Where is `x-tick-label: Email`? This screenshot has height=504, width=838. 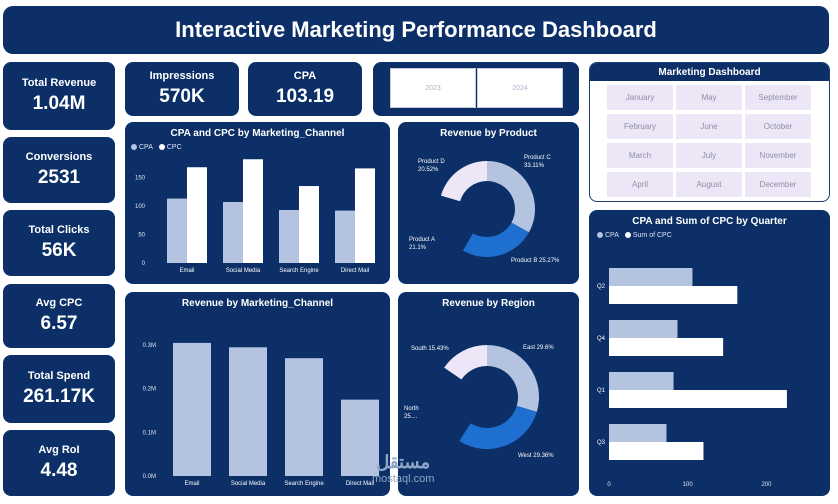 x-tick-label: Email is located at coordinates (186, 271).